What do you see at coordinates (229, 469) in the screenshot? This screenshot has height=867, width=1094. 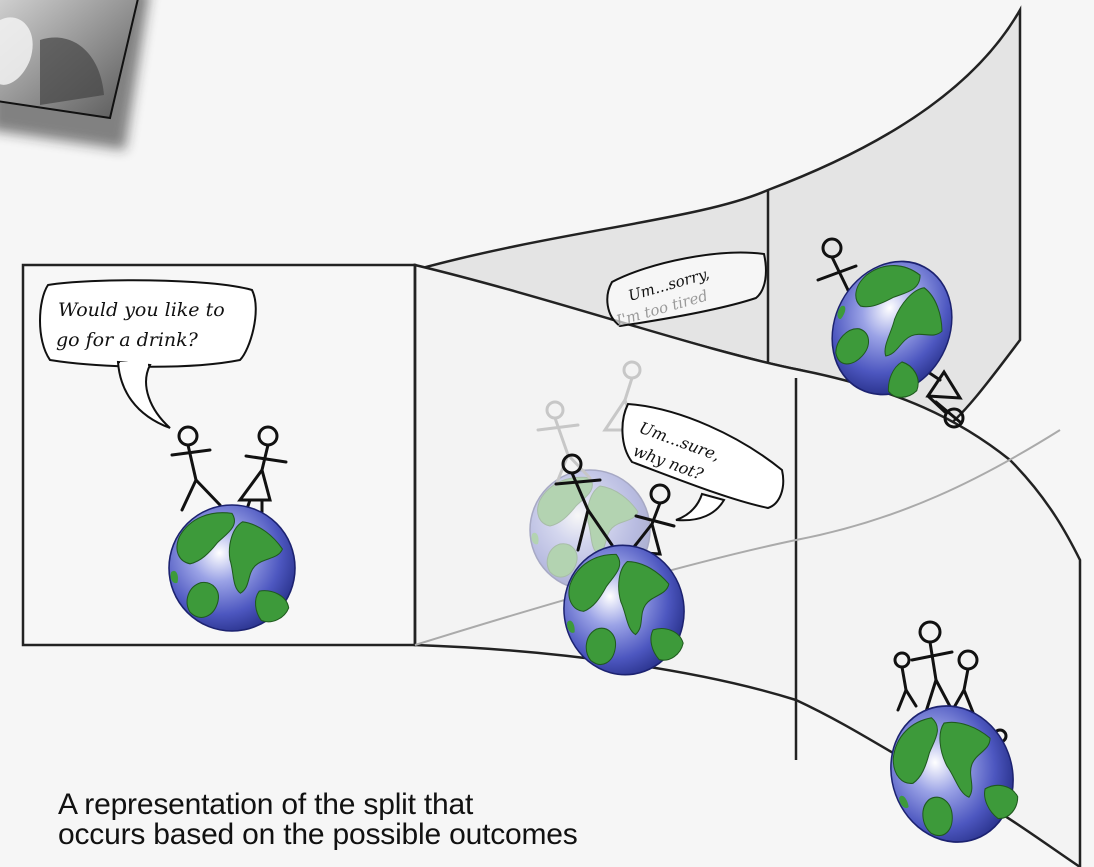 I see `couple-figures` at bounding box center [229, 469].